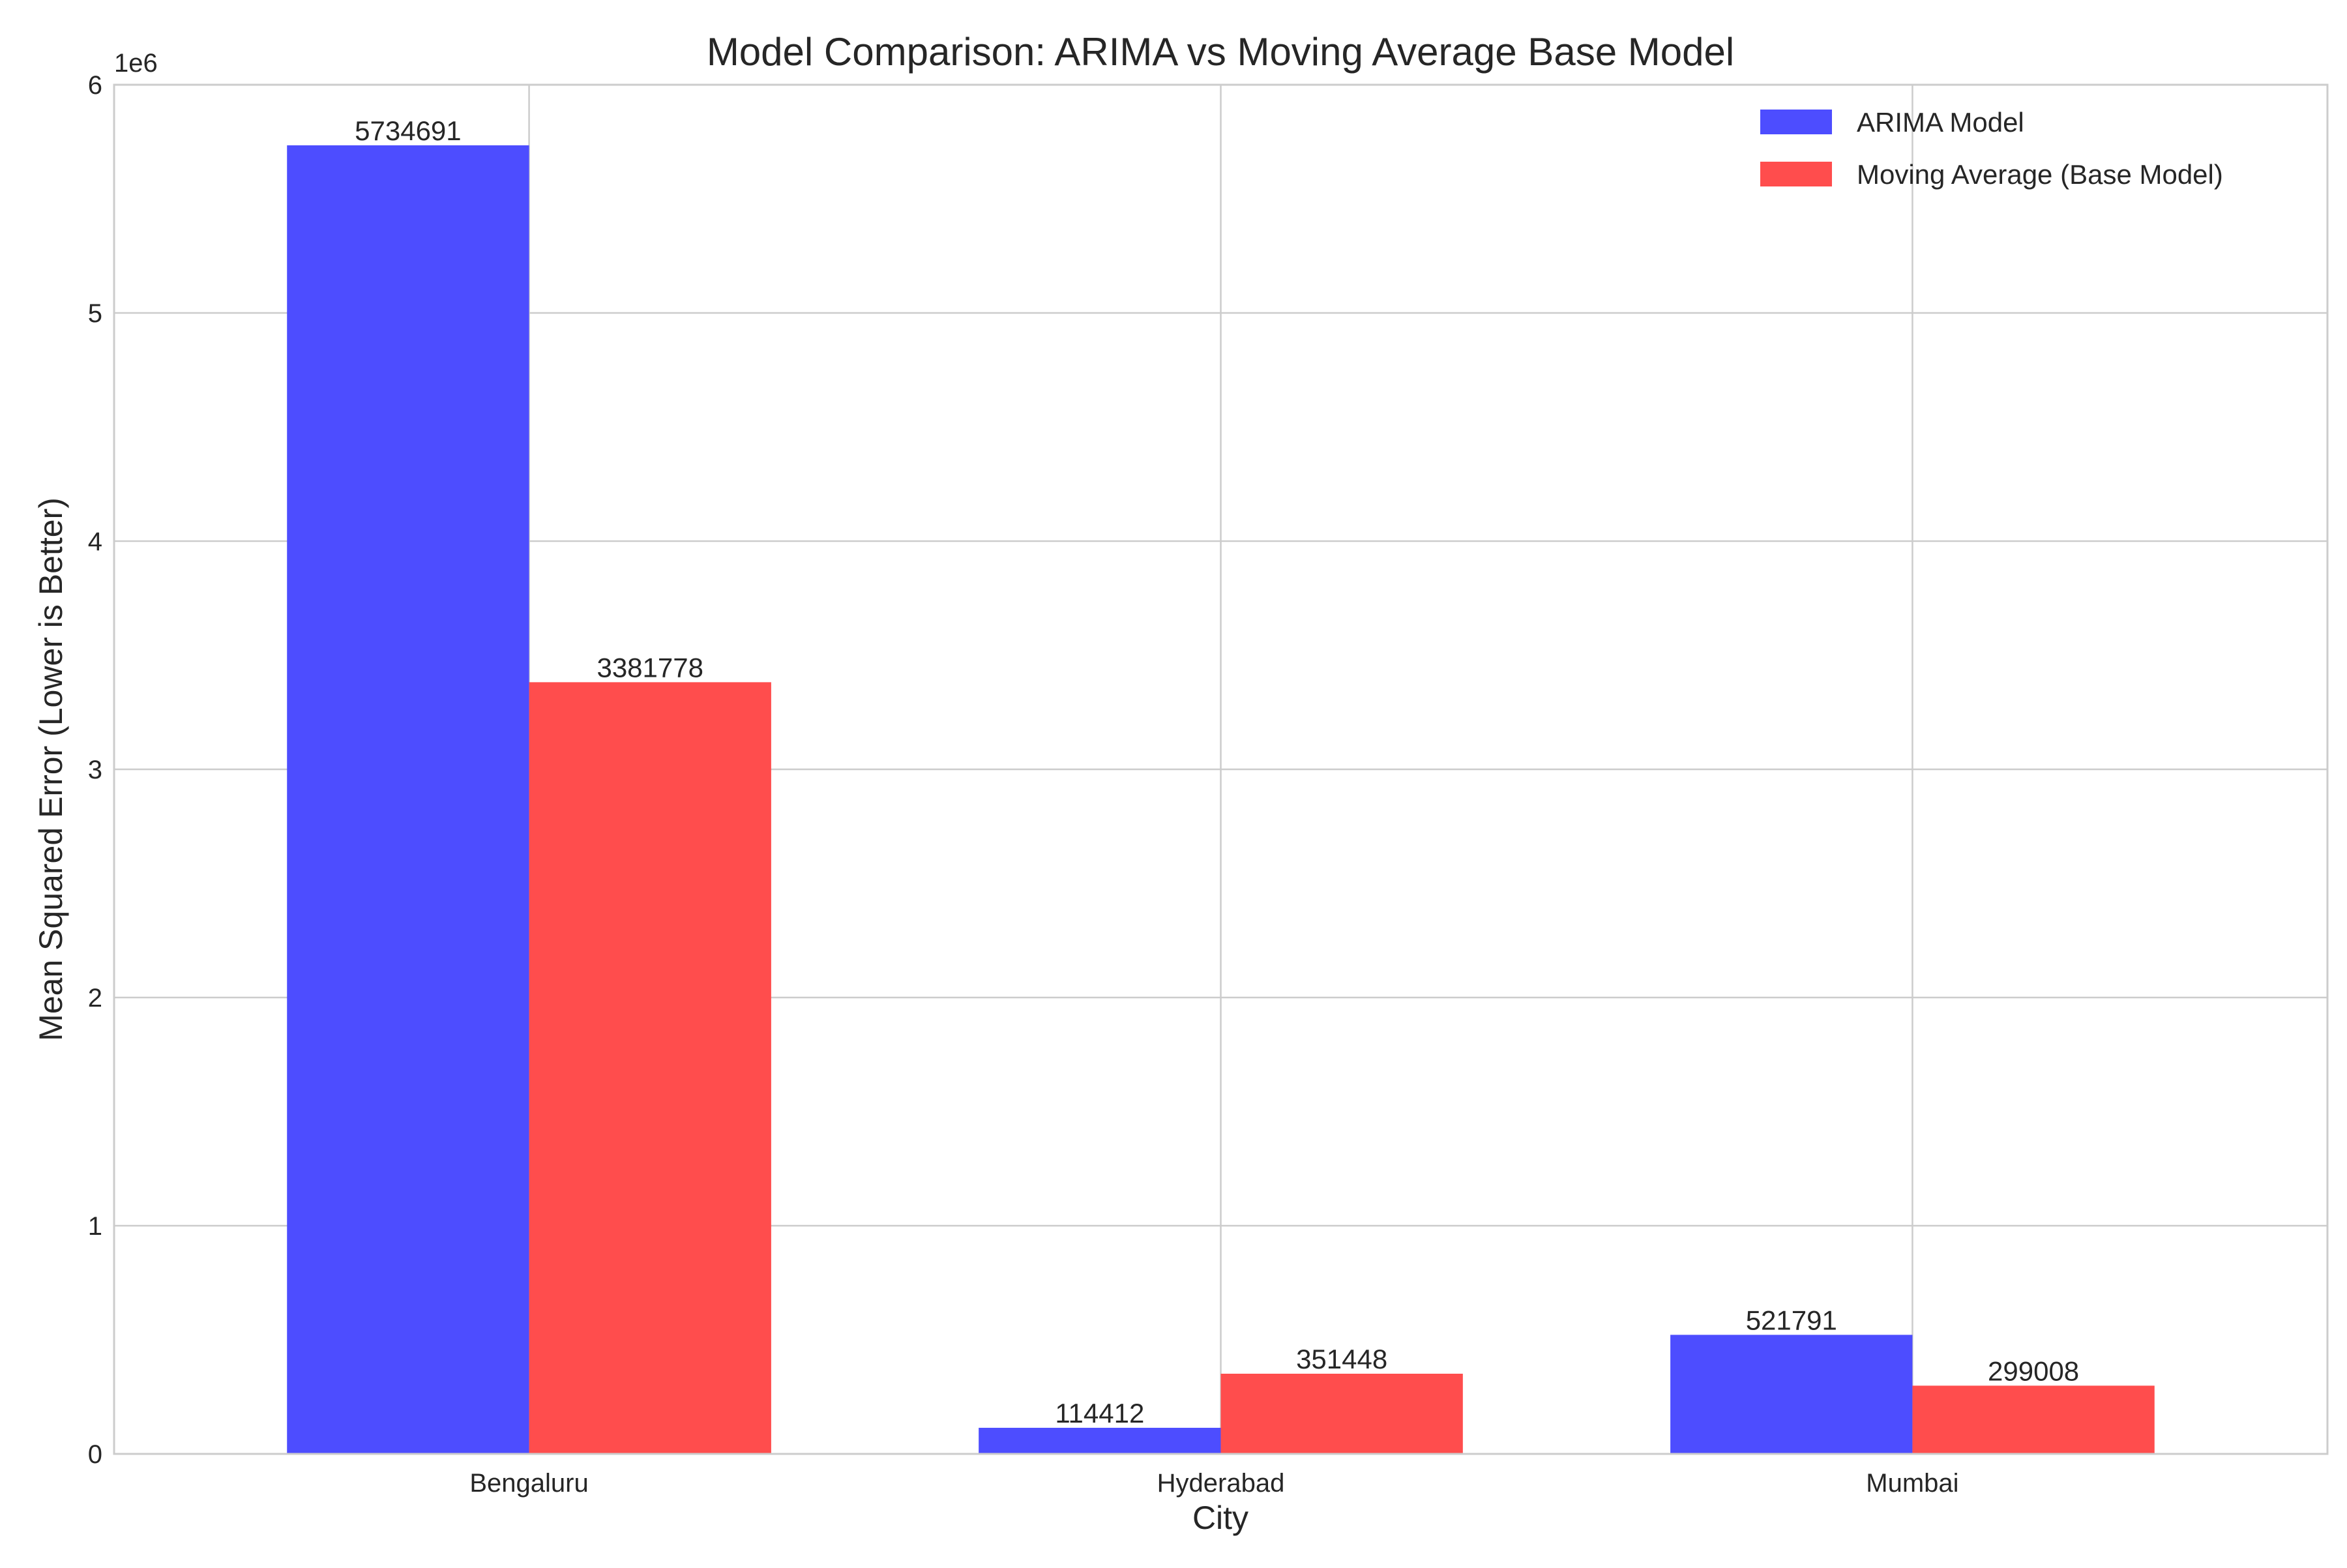 The image size is (2347, 1568). I want to click on x-tick-label-hyderabad: Hyderabad, so click(1221, 1484).